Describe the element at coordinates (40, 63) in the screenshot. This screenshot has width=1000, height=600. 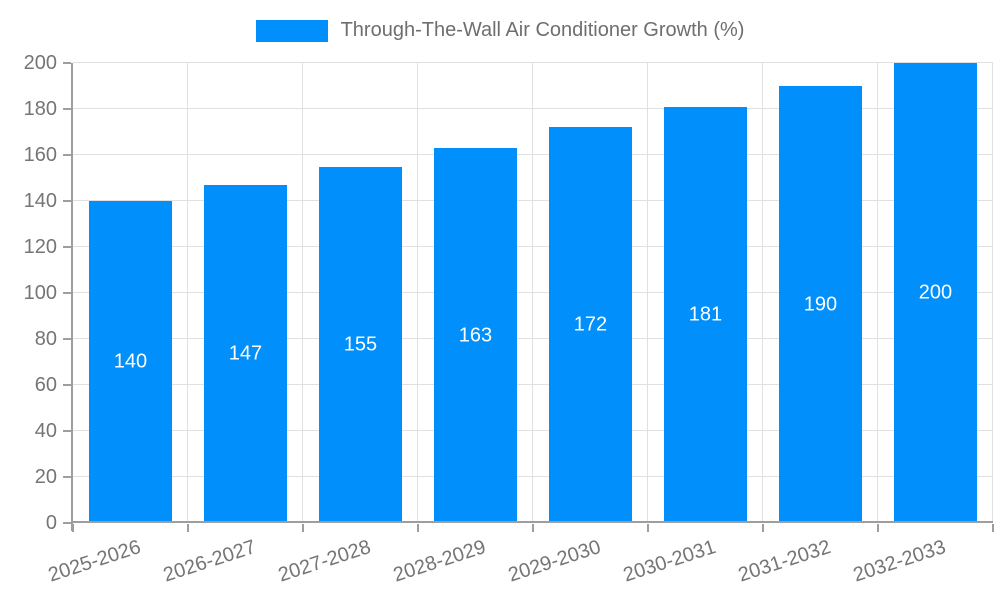
I see `y-axis-tick-label: 200` at that location.